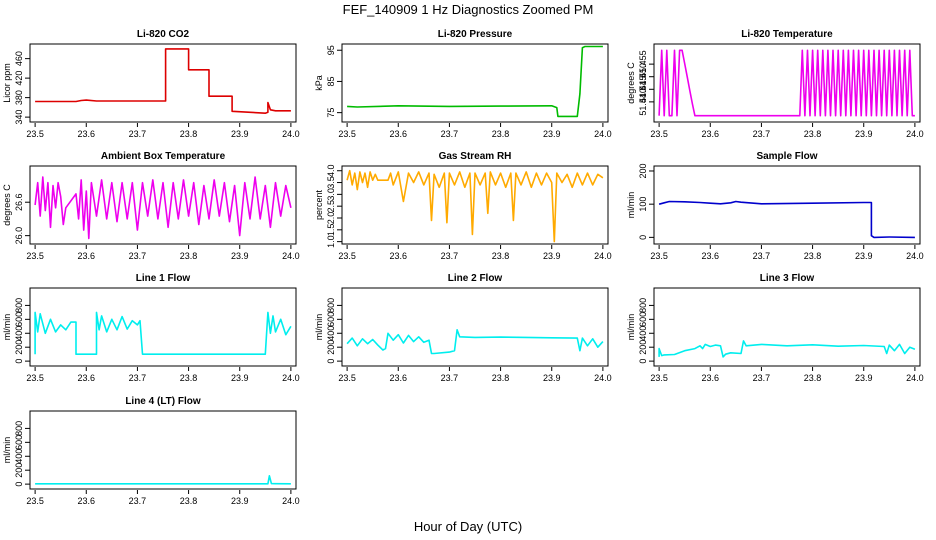 The width and height of the screenshot is (936, 540). I want to click on panel-title: Li-820 Temperature, so click(787, 34).